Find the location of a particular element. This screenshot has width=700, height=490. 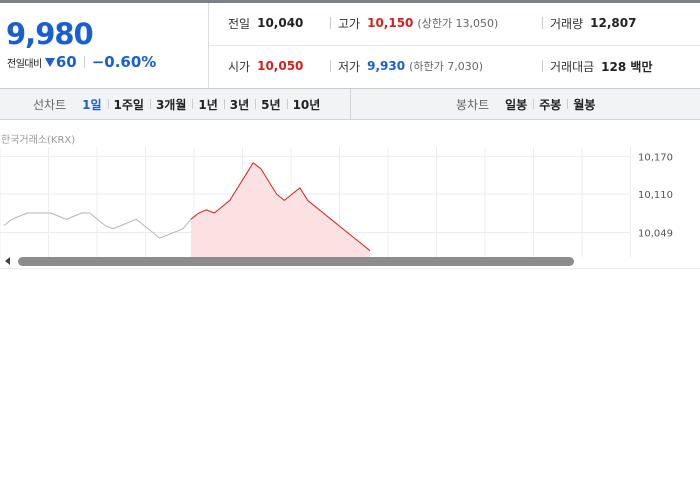

volume-cell: 거래량 12,807 is located at coordinates (593, 23).